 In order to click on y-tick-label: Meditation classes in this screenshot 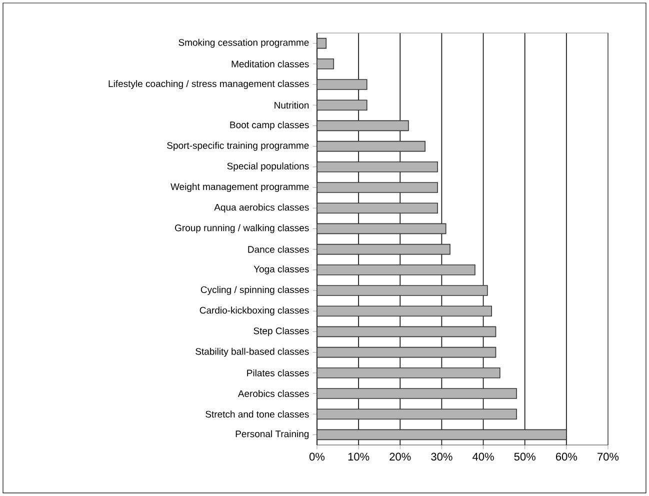, I will do `click(270, 64)`.